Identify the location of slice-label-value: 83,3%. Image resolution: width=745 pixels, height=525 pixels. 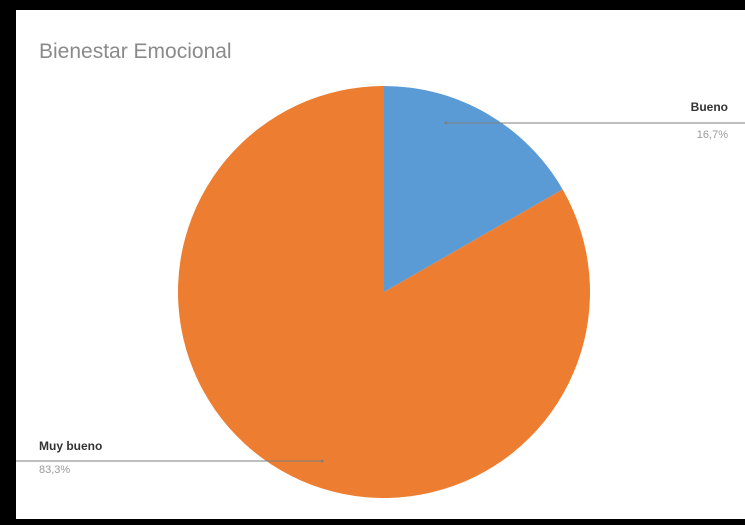
(54, 470).